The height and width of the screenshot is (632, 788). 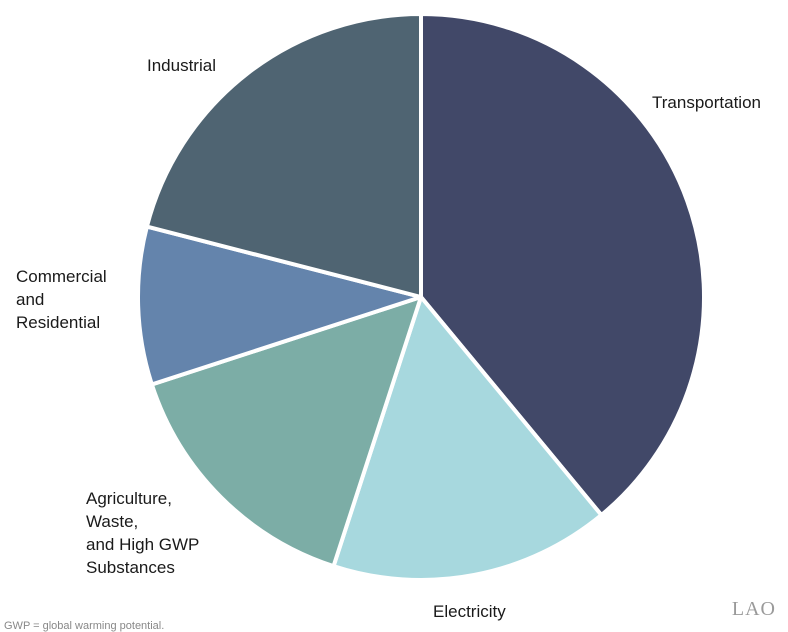 I want to click on lao-logo: LAO, so click(x=753, y=609).